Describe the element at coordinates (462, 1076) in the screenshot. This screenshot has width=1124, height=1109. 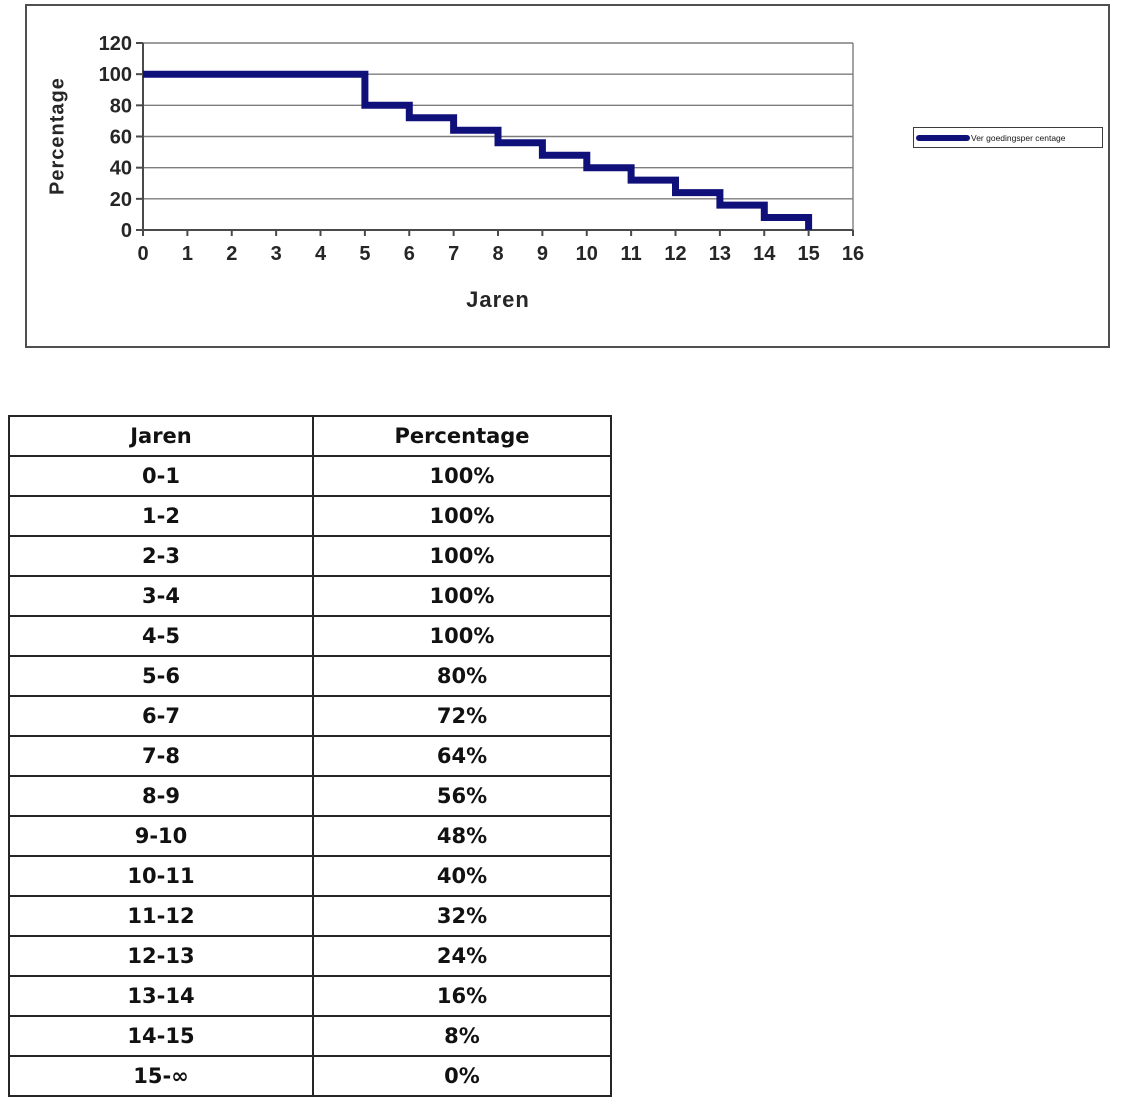
I see `percentage-cell: 0%` at that location.